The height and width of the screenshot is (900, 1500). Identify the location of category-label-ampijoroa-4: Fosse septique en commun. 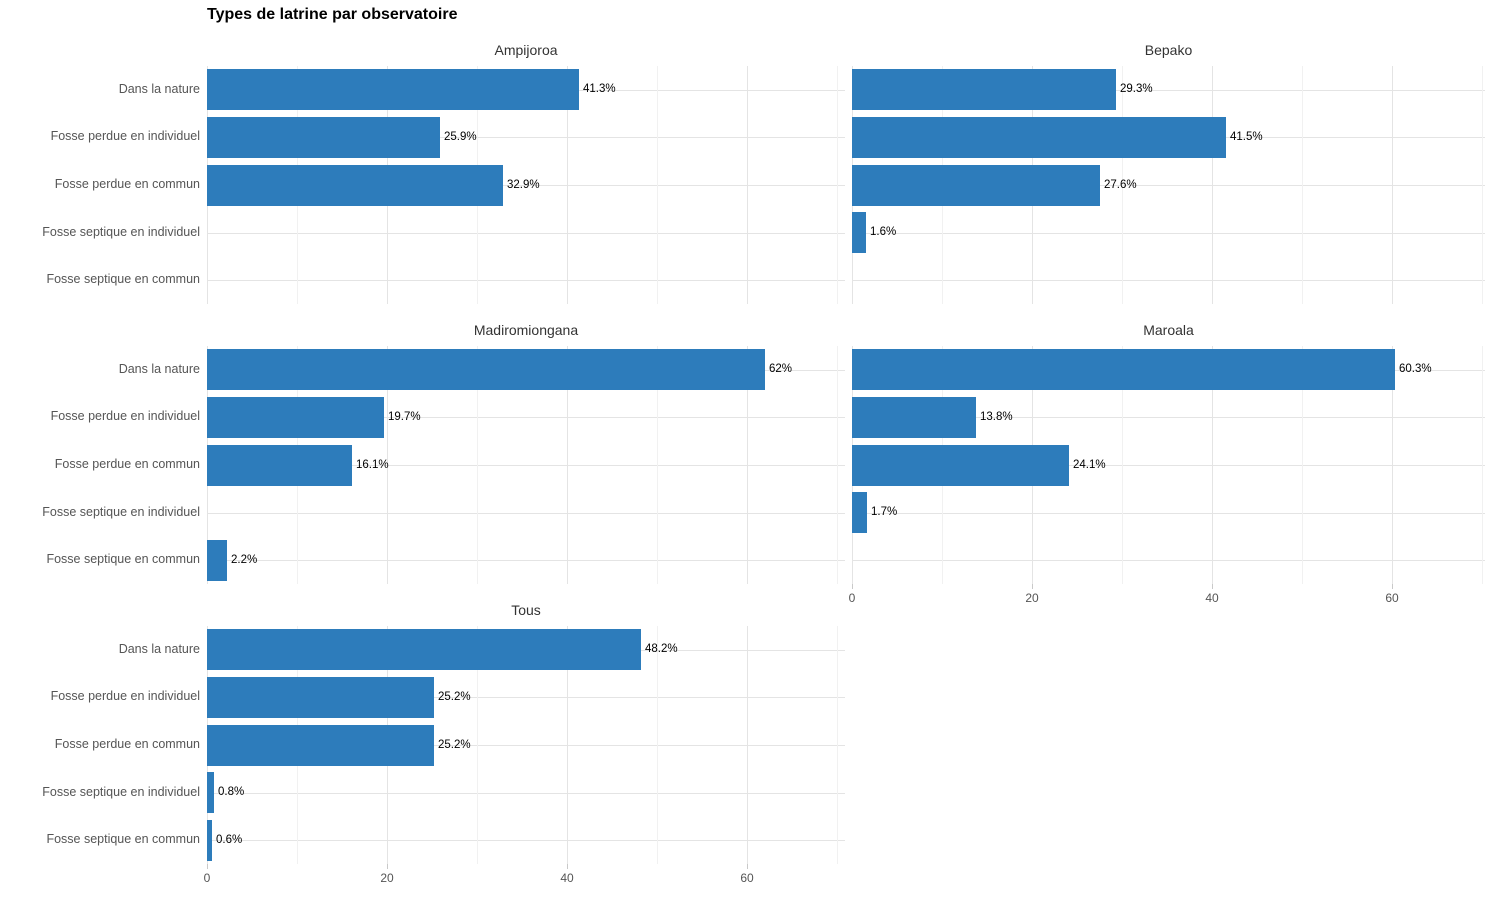
(123, 279).